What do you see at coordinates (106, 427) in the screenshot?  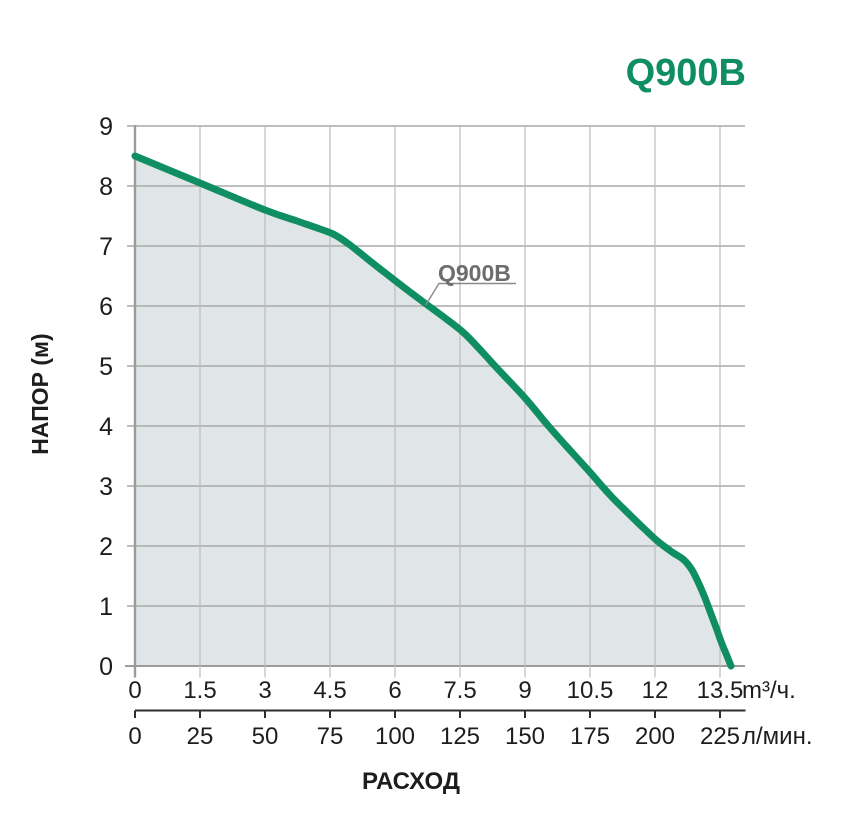 I see `svg-text: 4` at bounding box center [106, 427].